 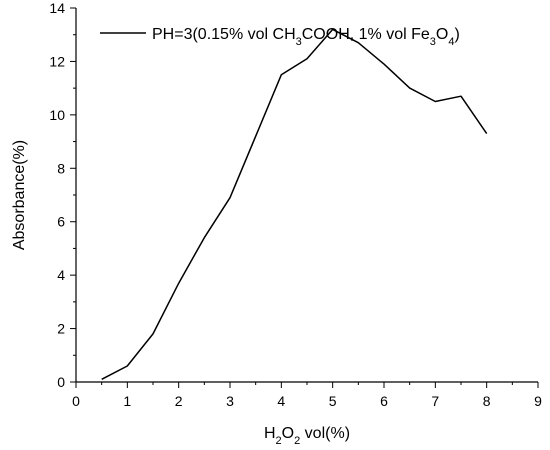 I want to click on y-axis-title: Absorbance(%), so click(x=19, y=195).